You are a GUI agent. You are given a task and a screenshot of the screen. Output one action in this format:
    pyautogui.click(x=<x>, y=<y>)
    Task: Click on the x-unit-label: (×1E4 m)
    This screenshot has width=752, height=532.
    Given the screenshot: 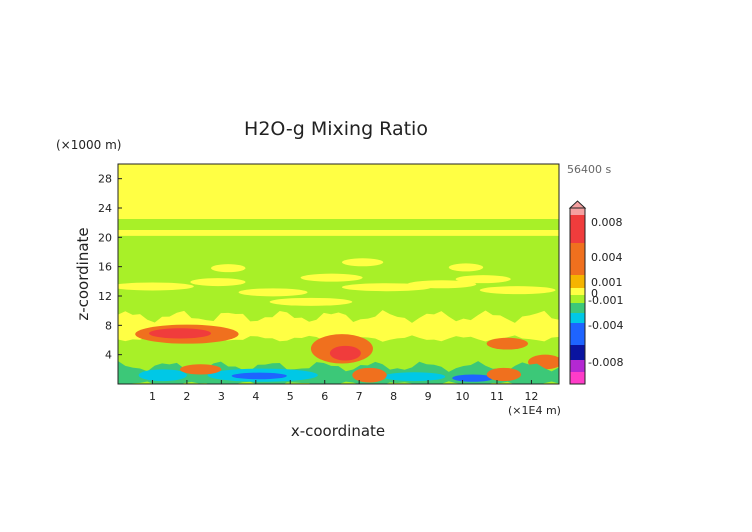 What is the action you would take?
    pyautogui.click(x=534, y=410)
    